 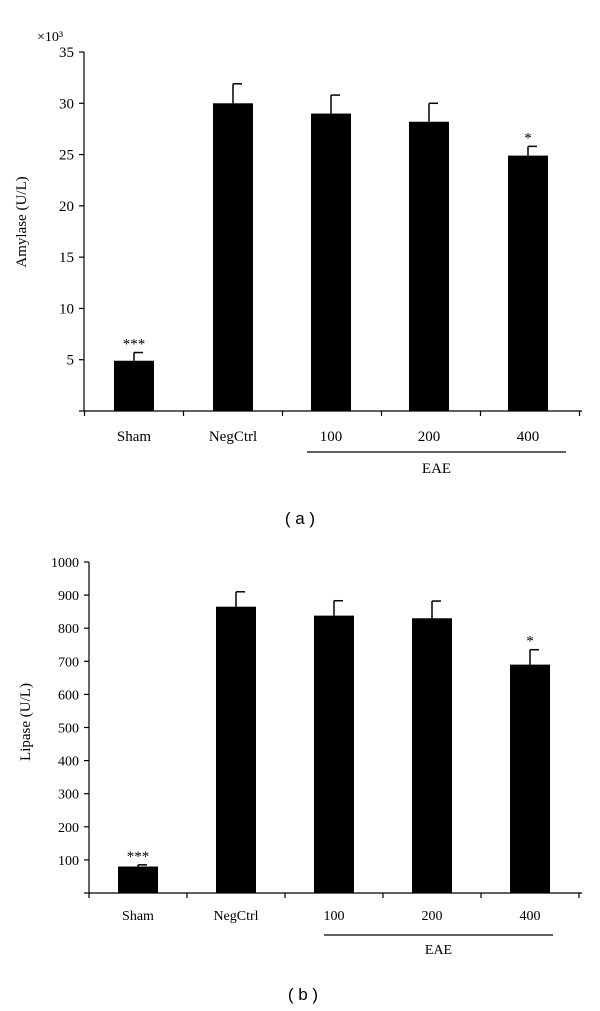 What do you see at coordinates (66, 309) in the screenshot?
I see `y-tick-label: 10` at bounding box center [66, 309].